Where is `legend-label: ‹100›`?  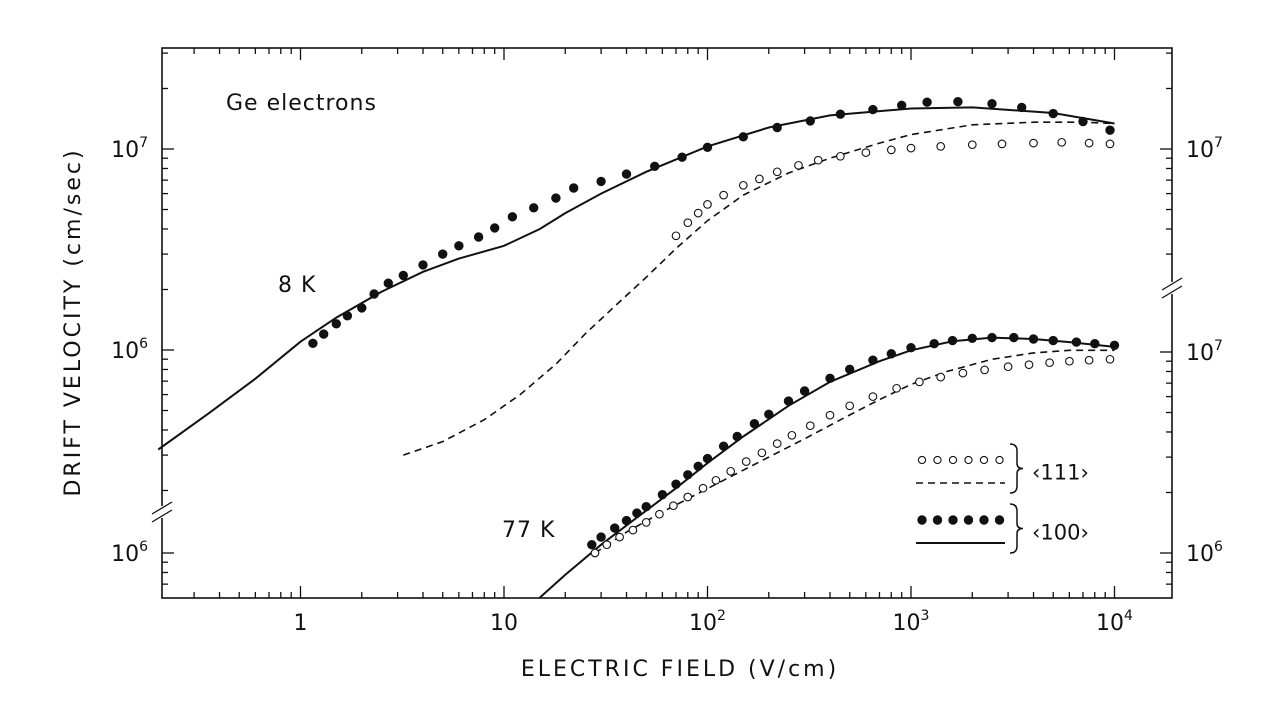 legend-label: ‹100› is located at coordinates (1060, 533).